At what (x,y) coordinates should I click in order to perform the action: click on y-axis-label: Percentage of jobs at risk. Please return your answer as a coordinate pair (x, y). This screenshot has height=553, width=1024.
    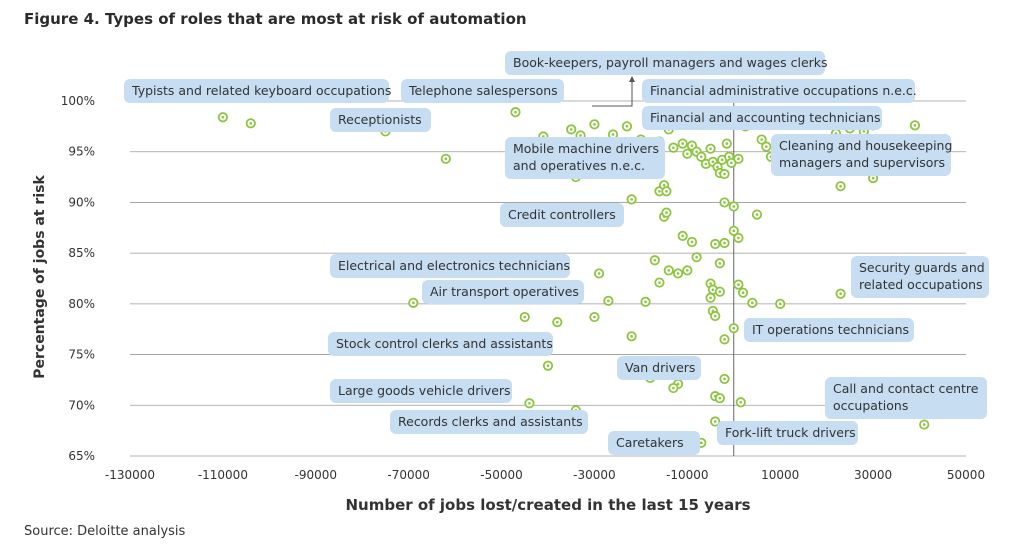
    Looking at the image, I should click on (40, 277).